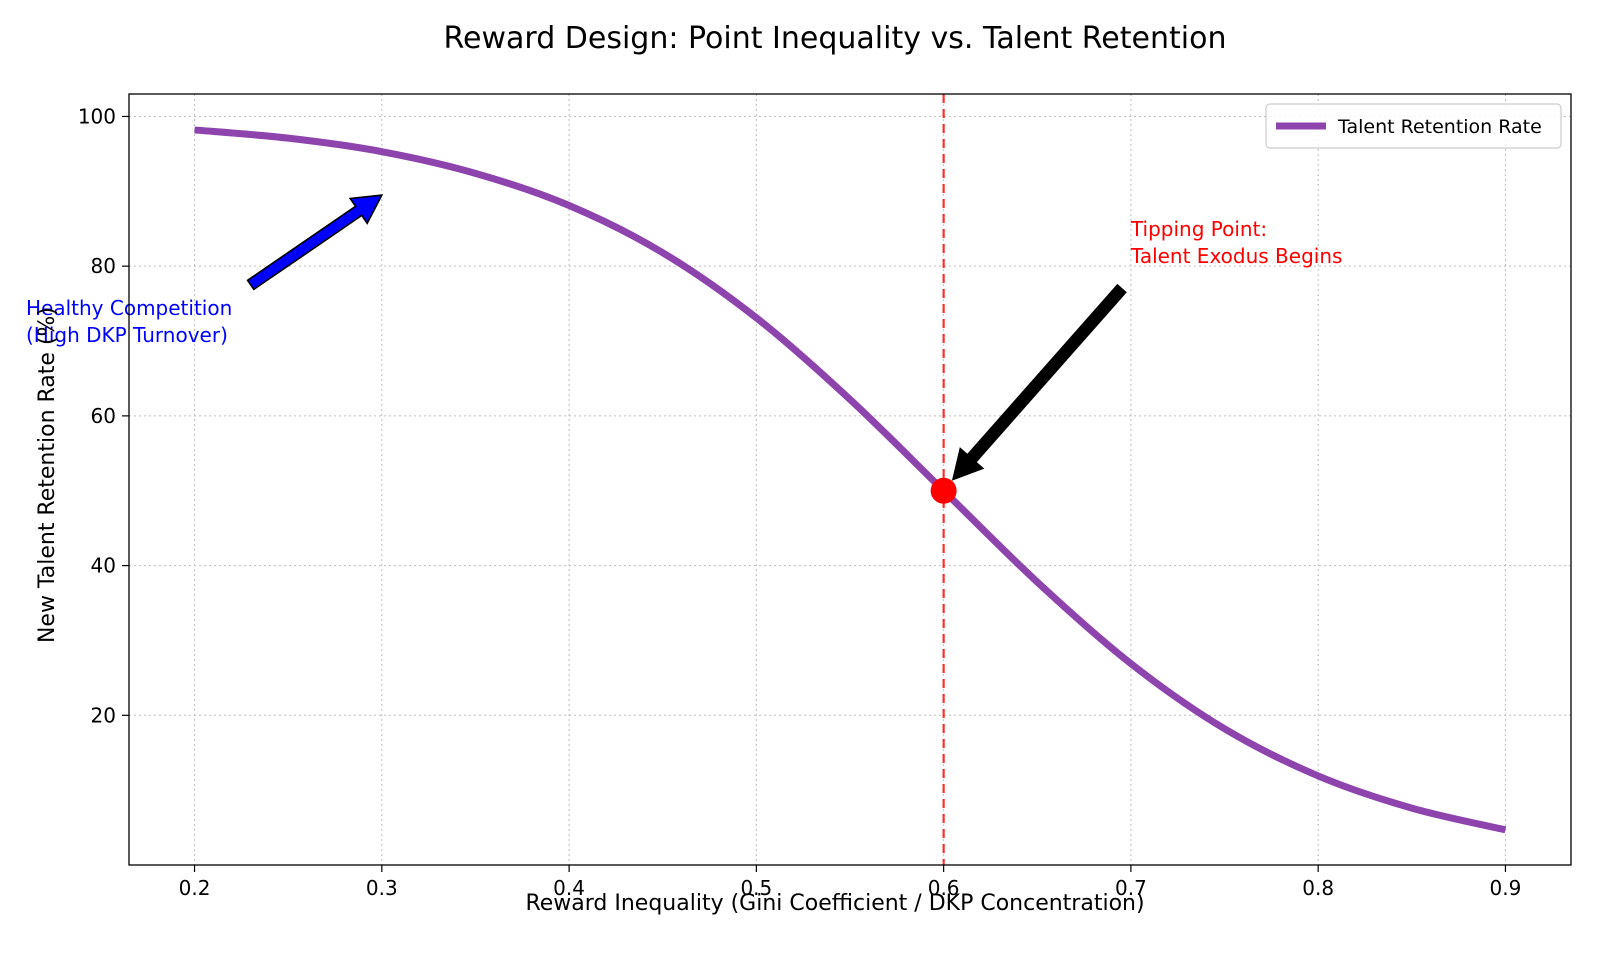 This screenshot has width=1600, height=960. I want to click on y-tick-label: 40, so click(103, 566).